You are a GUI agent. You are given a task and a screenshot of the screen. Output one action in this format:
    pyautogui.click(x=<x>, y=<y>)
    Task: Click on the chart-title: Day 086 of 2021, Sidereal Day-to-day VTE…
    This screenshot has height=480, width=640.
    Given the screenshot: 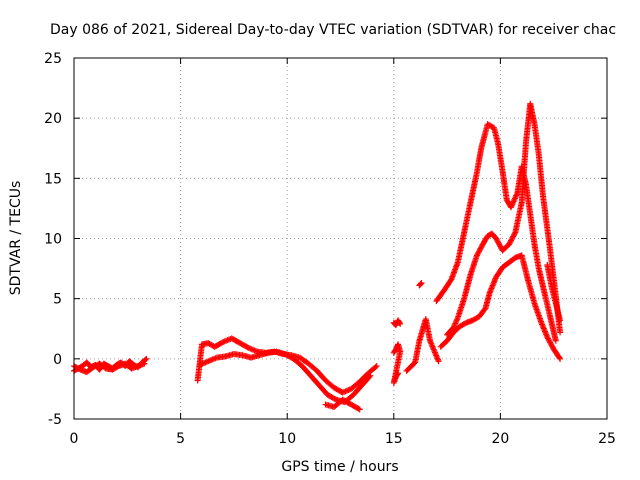 What is the action you would take?
    pyautogui.click(x=333, y=30)
    